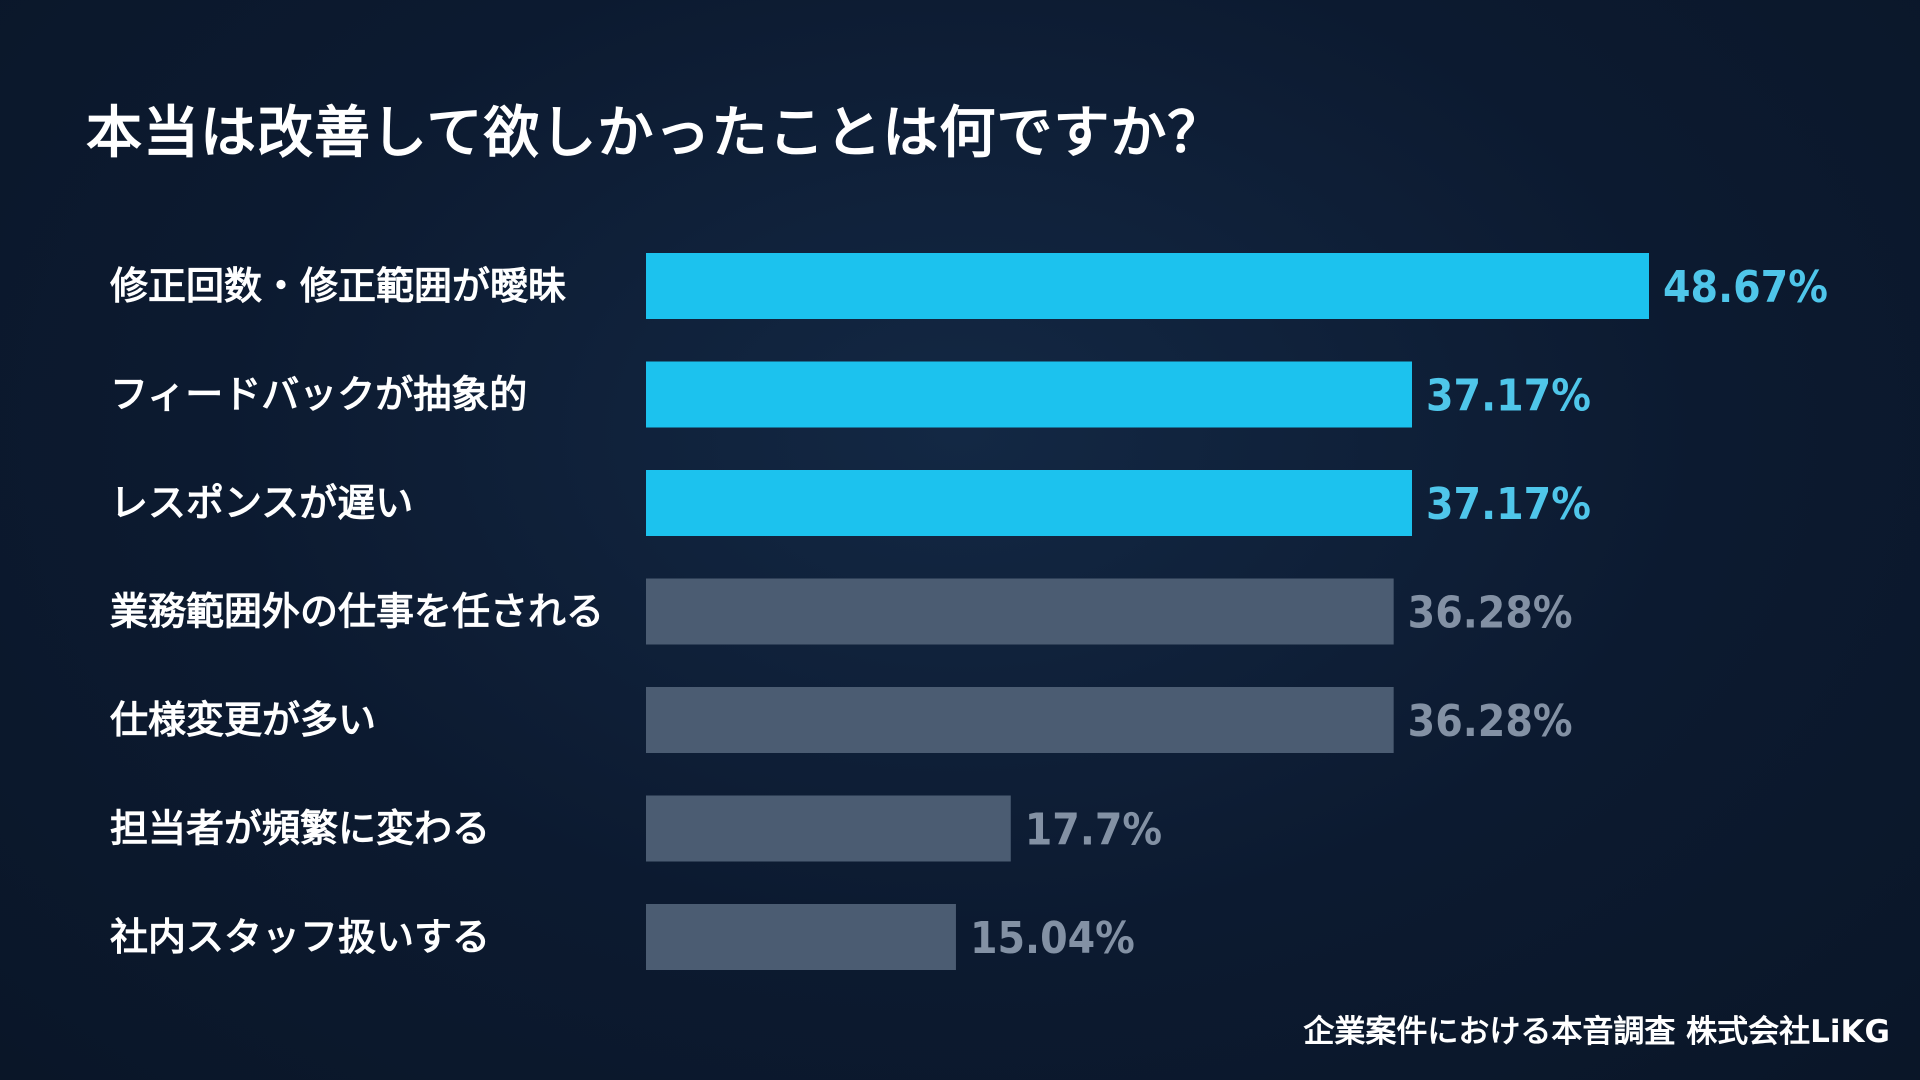 The image size is (1920, 1080). Describe the element at coordinates (338, 286) in the screenshot. I see `category-label: 修正回数・修正範囲が曖昧` at that location.